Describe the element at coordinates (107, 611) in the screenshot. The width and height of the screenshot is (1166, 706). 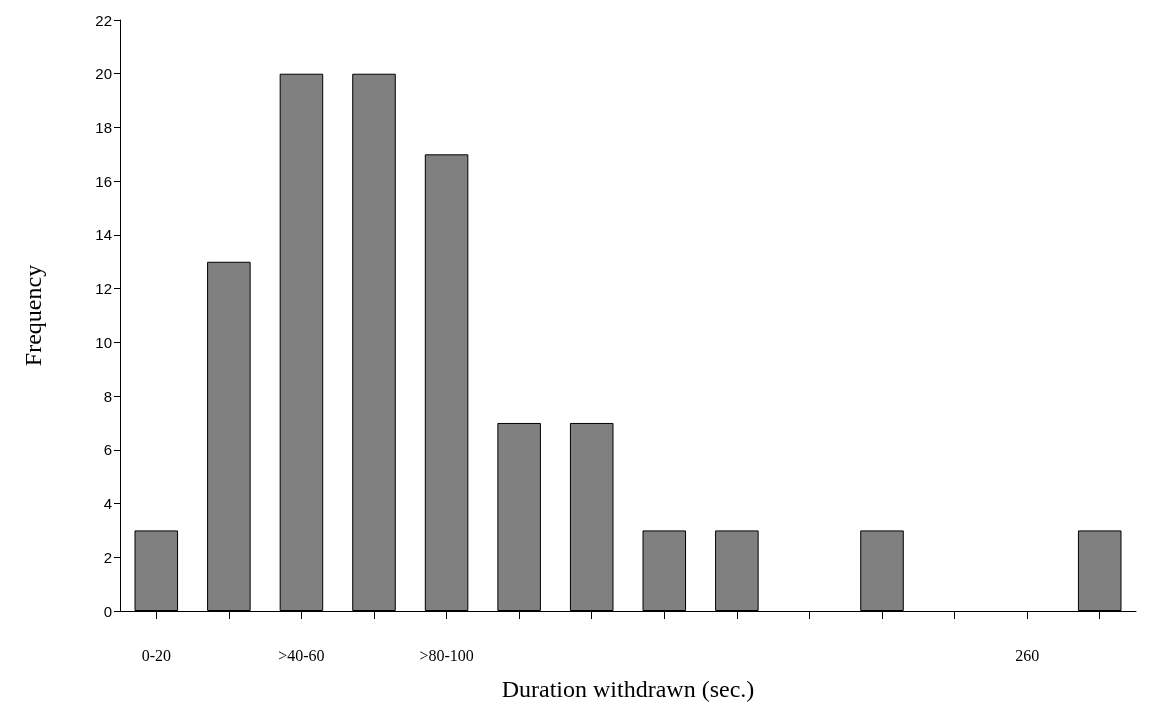
I see `y-tick-label: 0` at that location.